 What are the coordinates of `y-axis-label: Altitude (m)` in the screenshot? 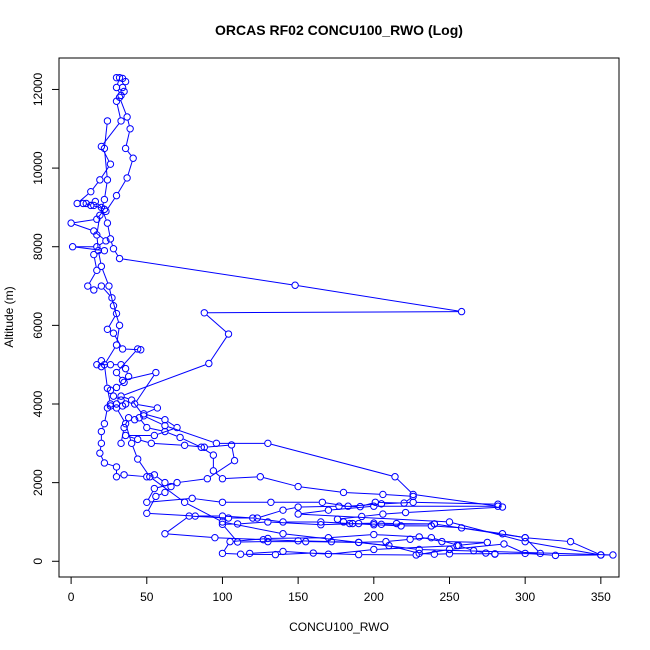 It's located at (9, 316).